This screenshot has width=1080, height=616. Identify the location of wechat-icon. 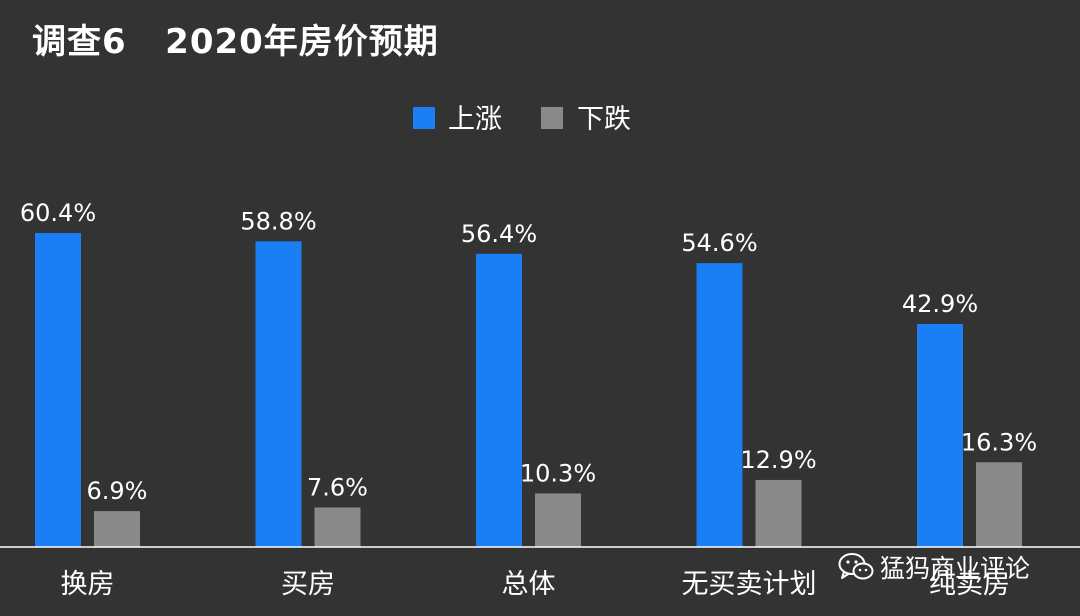
(856, 566).